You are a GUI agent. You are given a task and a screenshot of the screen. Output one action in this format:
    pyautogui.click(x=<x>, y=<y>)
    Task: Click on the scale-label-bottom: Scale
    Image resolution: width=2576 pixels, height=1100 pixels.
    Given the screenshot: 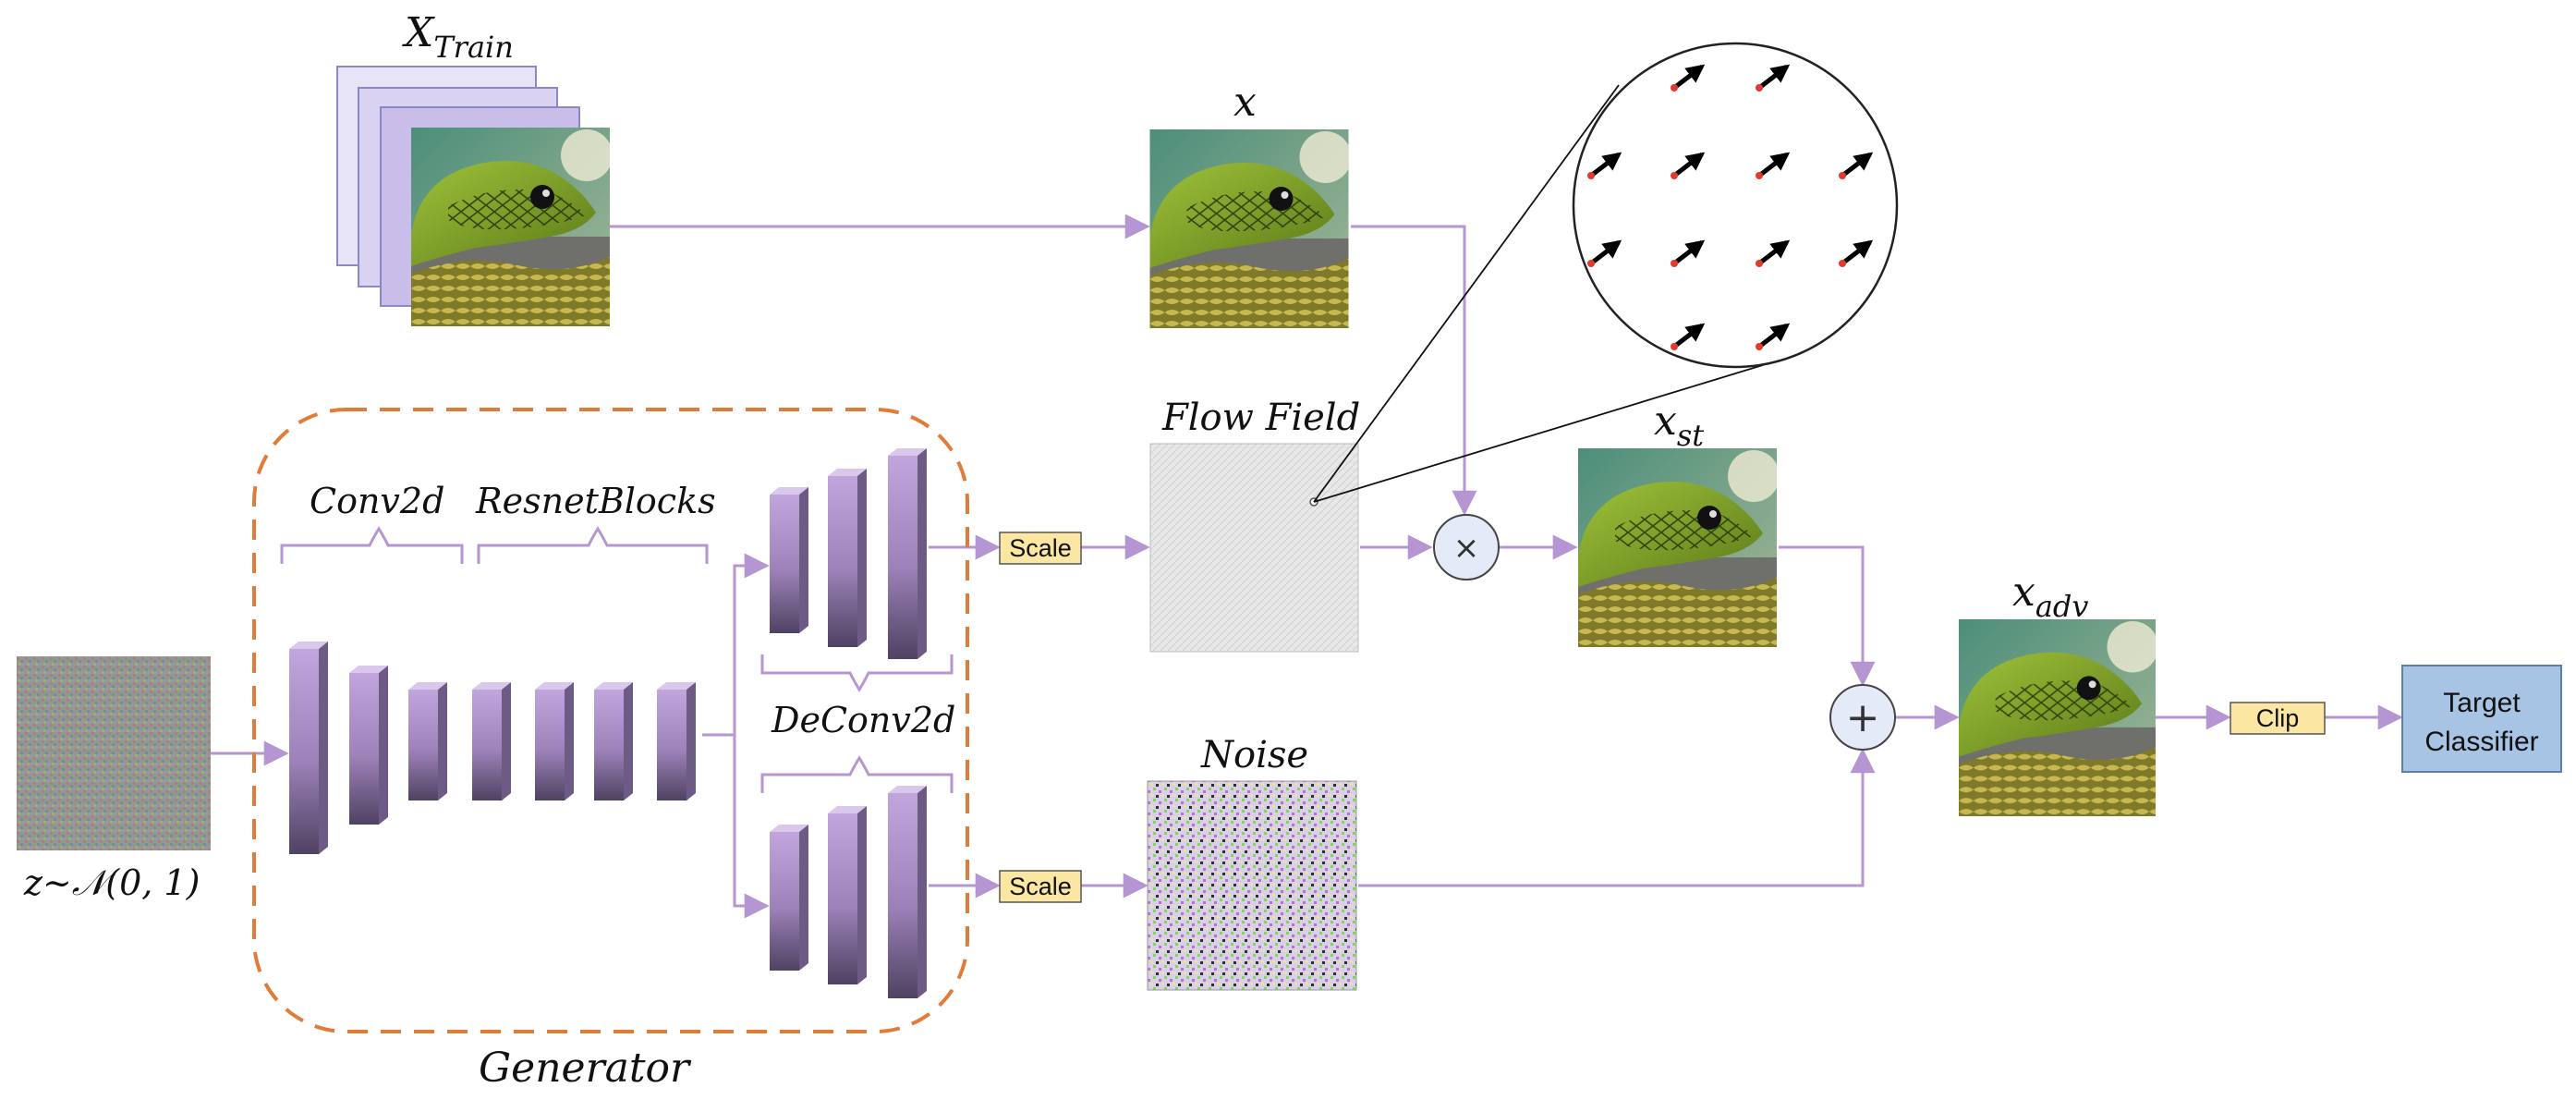 What is the action you would take?
    pyautogui.click(x=1040, y=886)
    